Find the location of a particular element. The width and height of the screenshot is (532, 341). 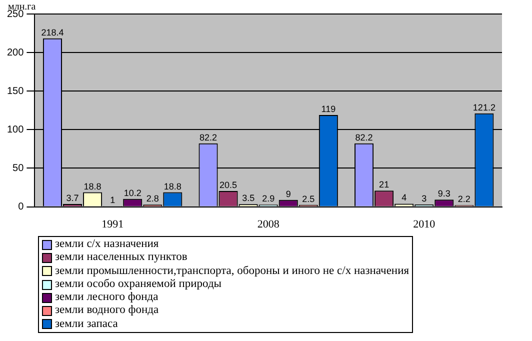

data-label: 2.9 is located at coordinates (268, 199).